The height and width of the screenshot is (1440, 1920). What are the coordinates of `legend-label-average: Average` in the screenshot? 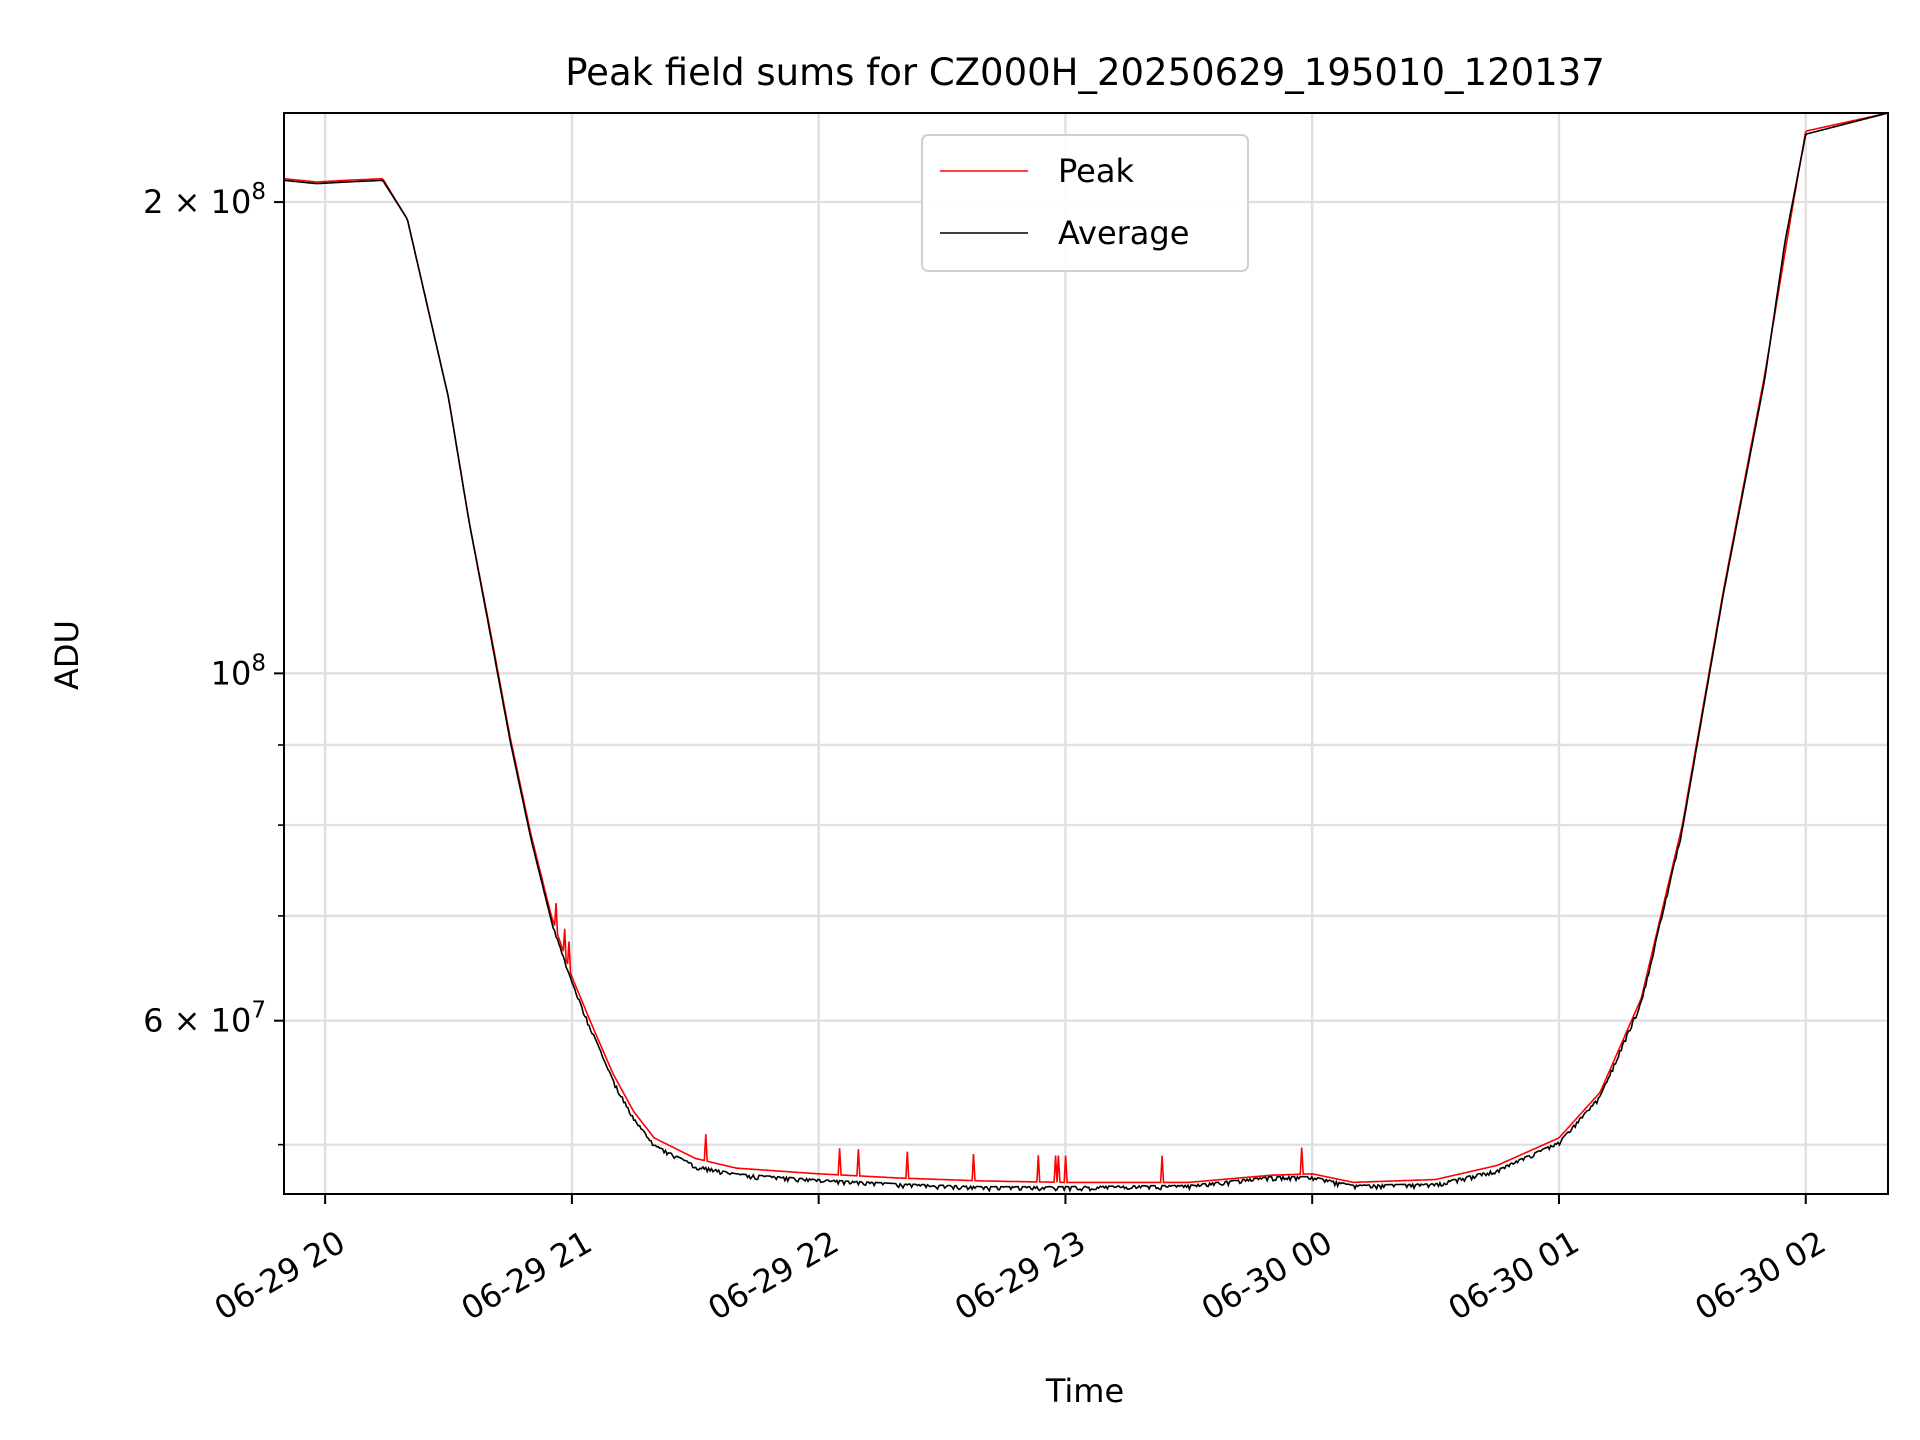 It's located at (1123, 233).